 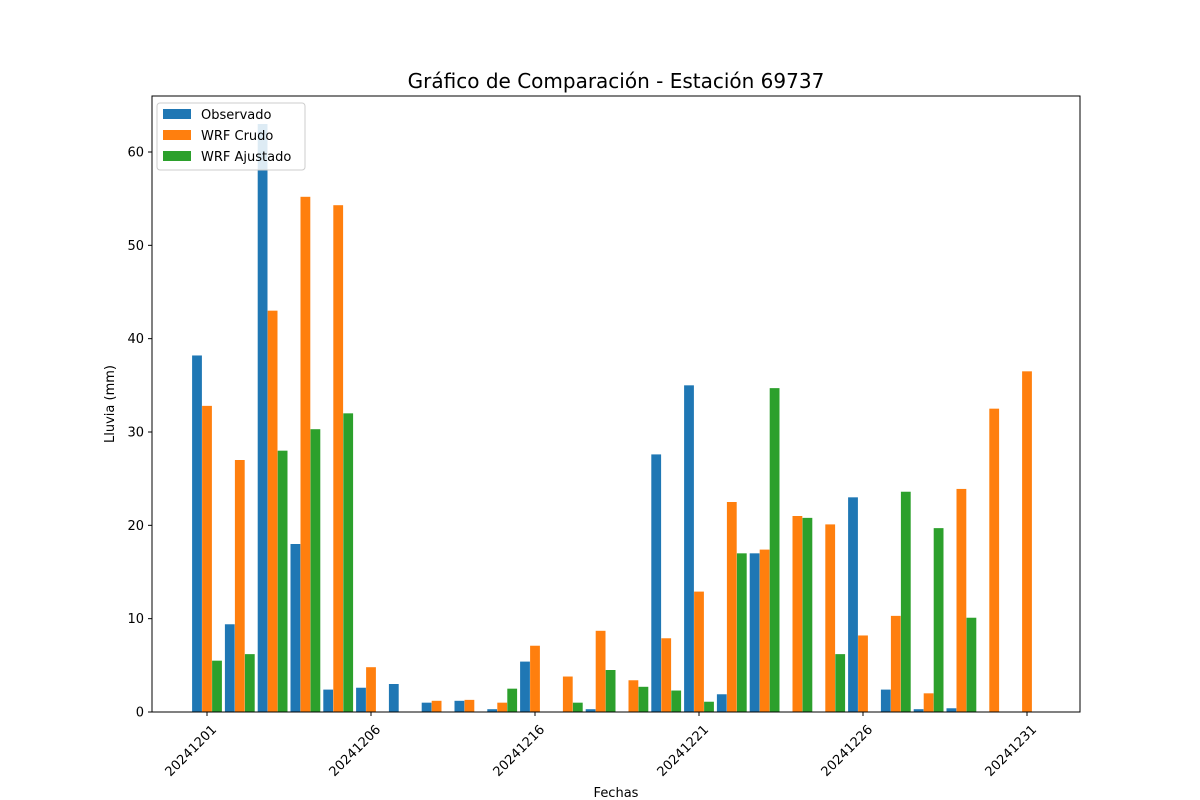 What do you see at coordinates (135, 619) in the screenshot?
I see `y-tick-label: 10` at bounding box center [135, 619].